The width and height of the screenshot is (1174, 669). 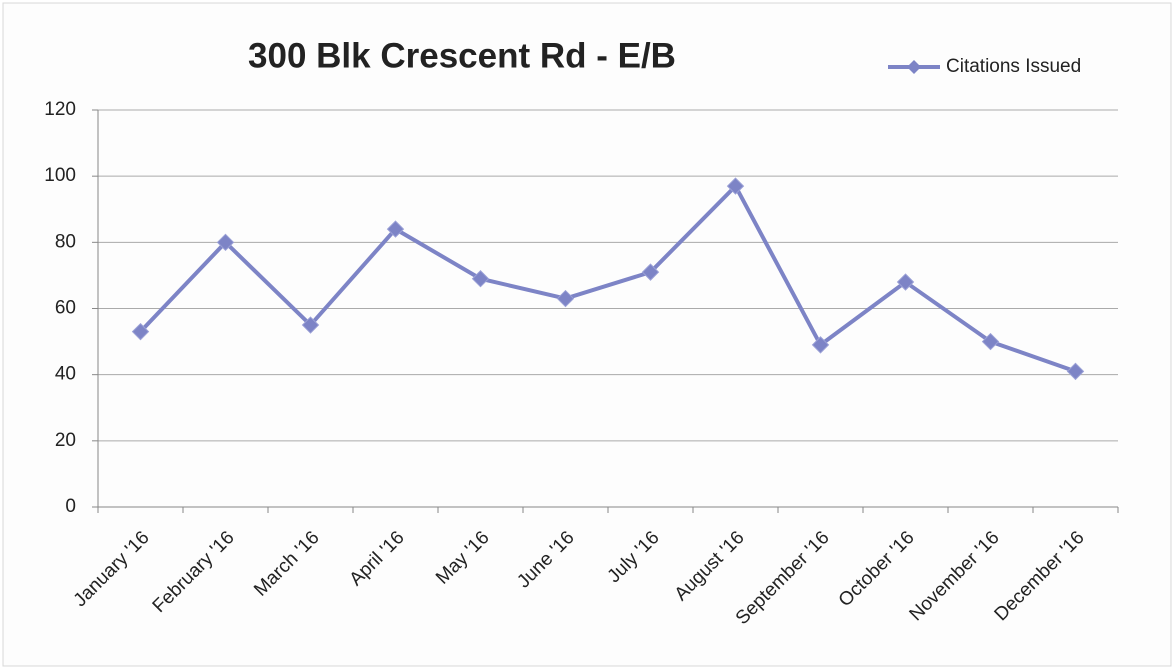 What do you see at coordinates (60, 175) in the screenshot?
I see `y-tick-label: 100` at bounding box center [60, 175].